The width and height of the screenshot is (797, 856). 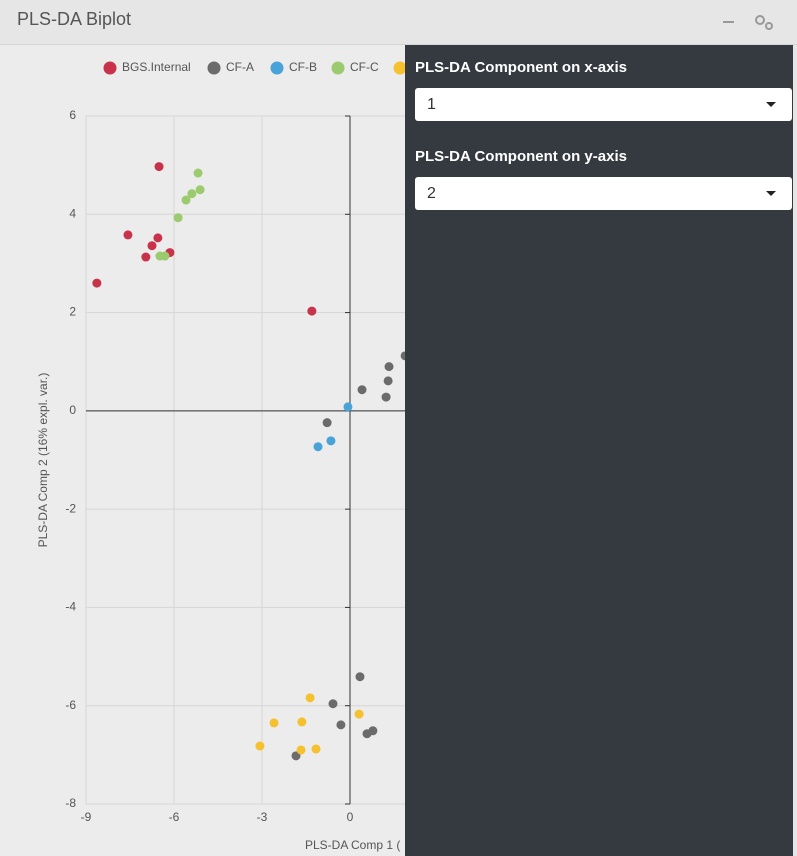 I want to click on legend-label: CF-B, so click(x=303, y=67).